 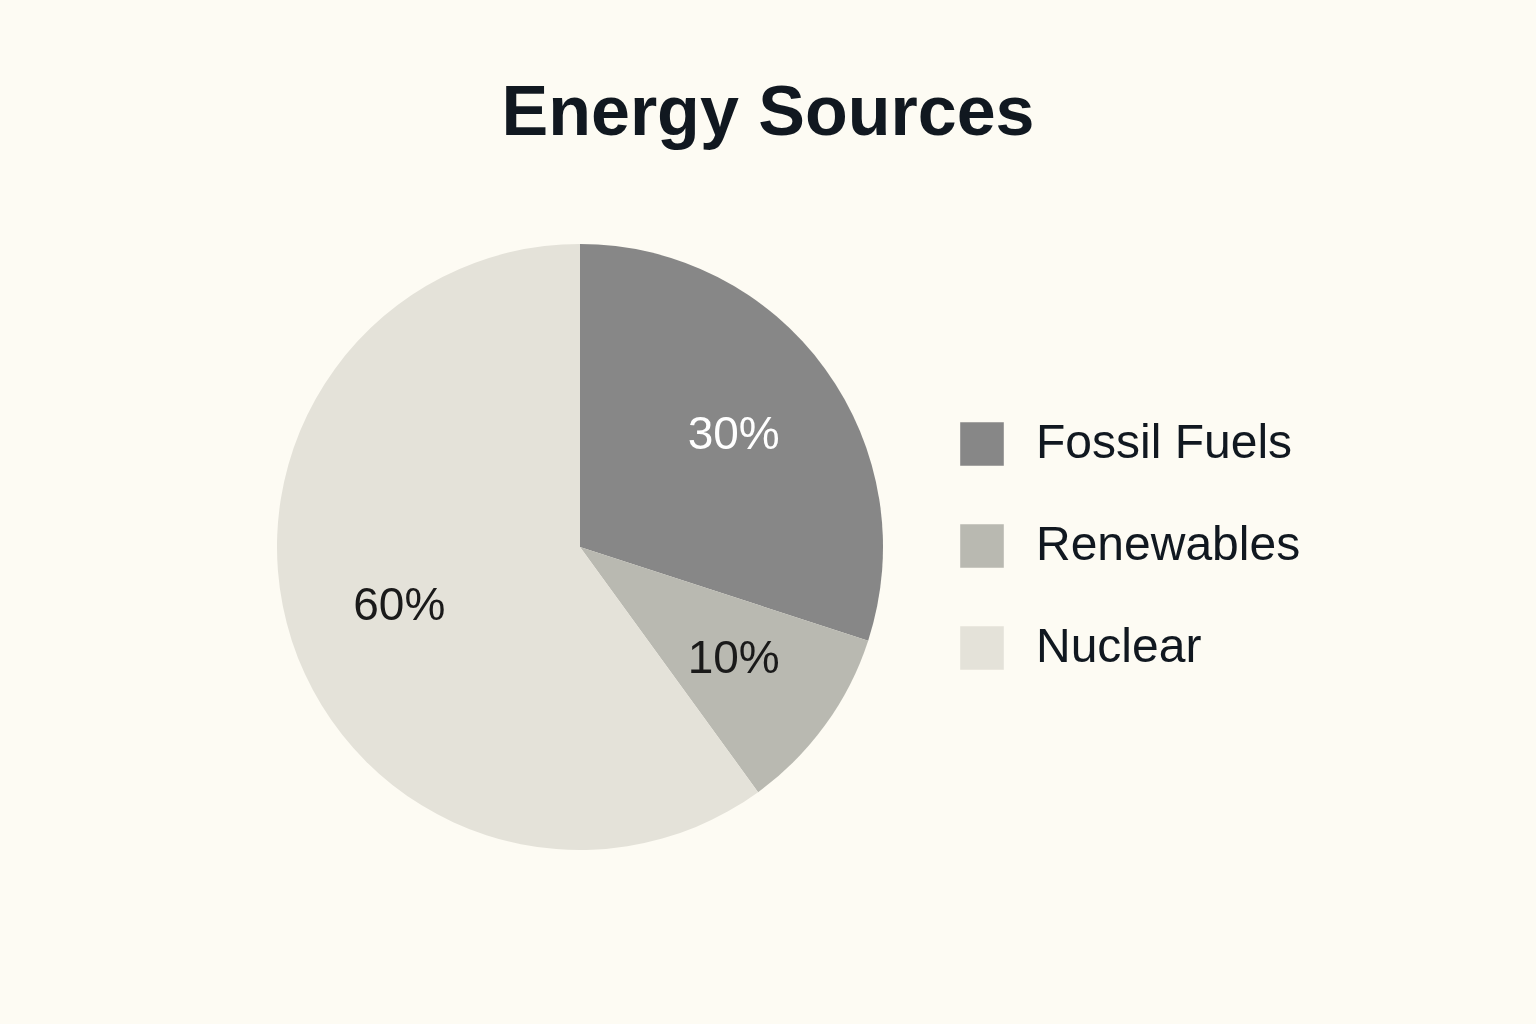 What do you see at coordinates (733, 433) in the screenshot?
I see `data-label: 30%` at bounding box center [733, 433].